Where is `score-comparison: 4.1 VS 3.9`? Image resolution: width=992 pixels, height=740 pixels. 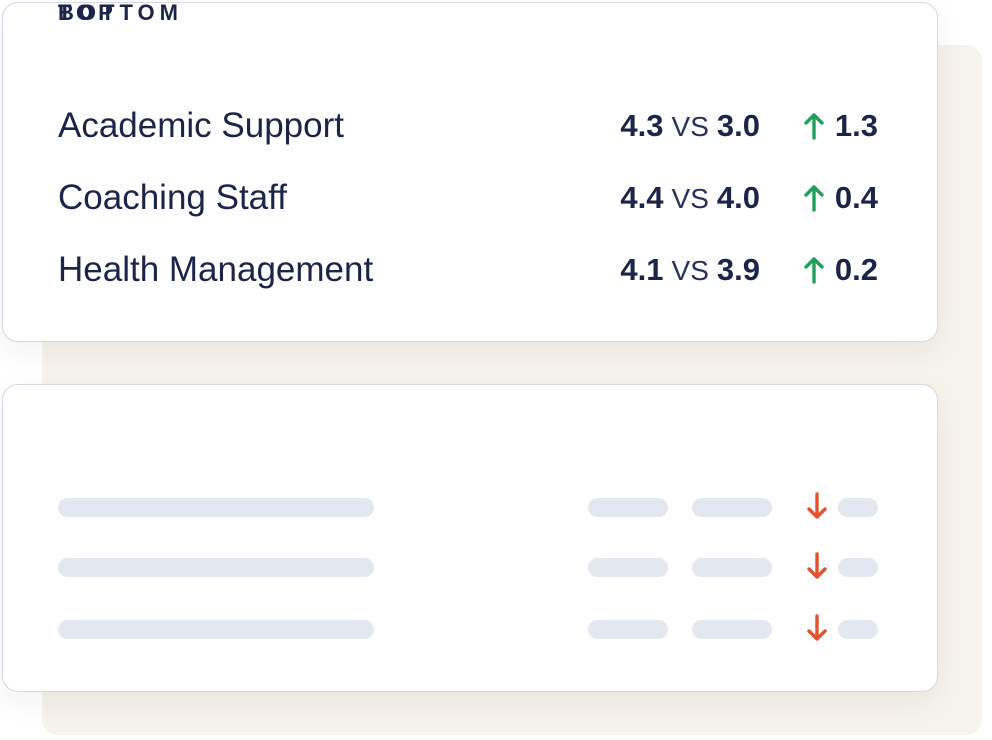
score-comparison: 4.1 VS 3.9 is located at coordinates (680, 270).